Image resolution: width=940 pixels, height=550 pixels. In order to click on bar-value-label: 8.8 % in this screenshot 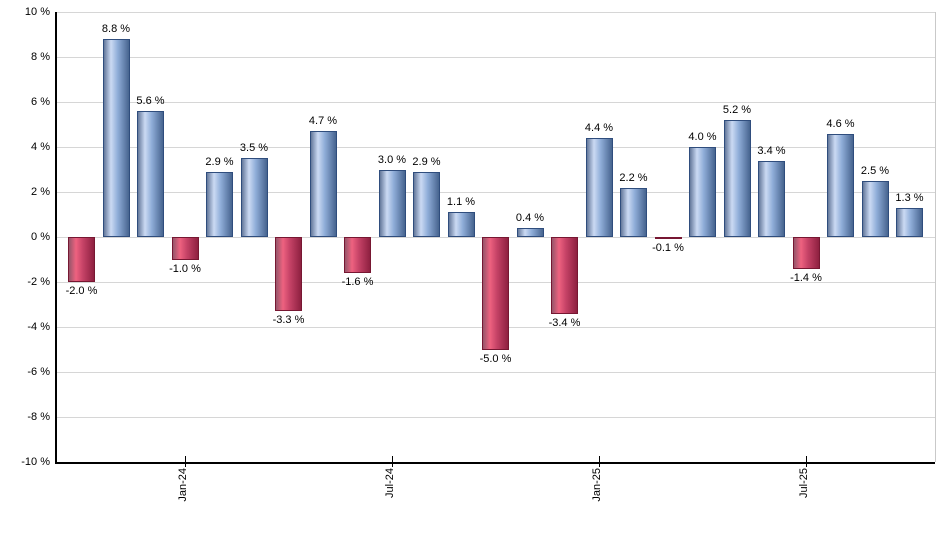, I will do `click(116, 29)`.